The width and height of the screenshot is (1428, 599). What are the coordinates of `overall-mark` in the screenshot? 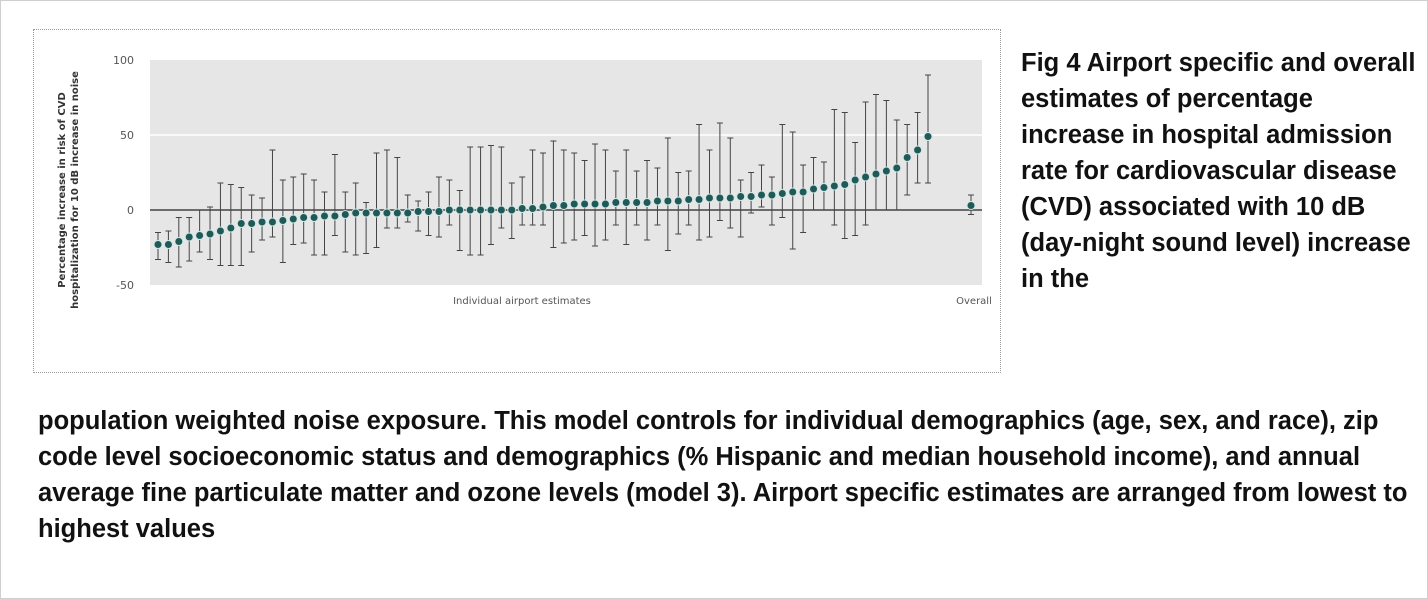 It's located at (971, 204).